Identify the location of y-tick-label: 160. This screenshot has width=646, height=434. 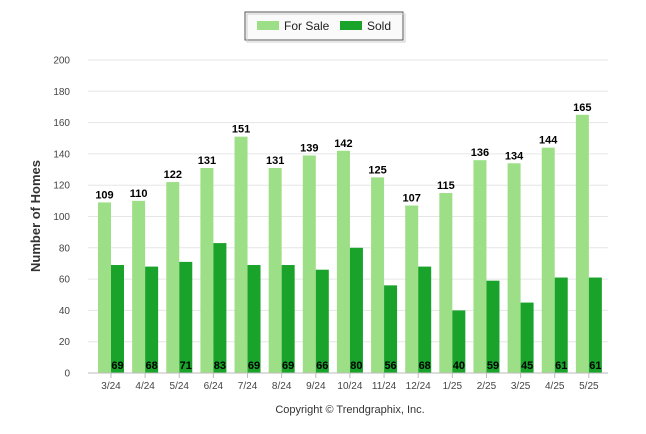
(61, 123).